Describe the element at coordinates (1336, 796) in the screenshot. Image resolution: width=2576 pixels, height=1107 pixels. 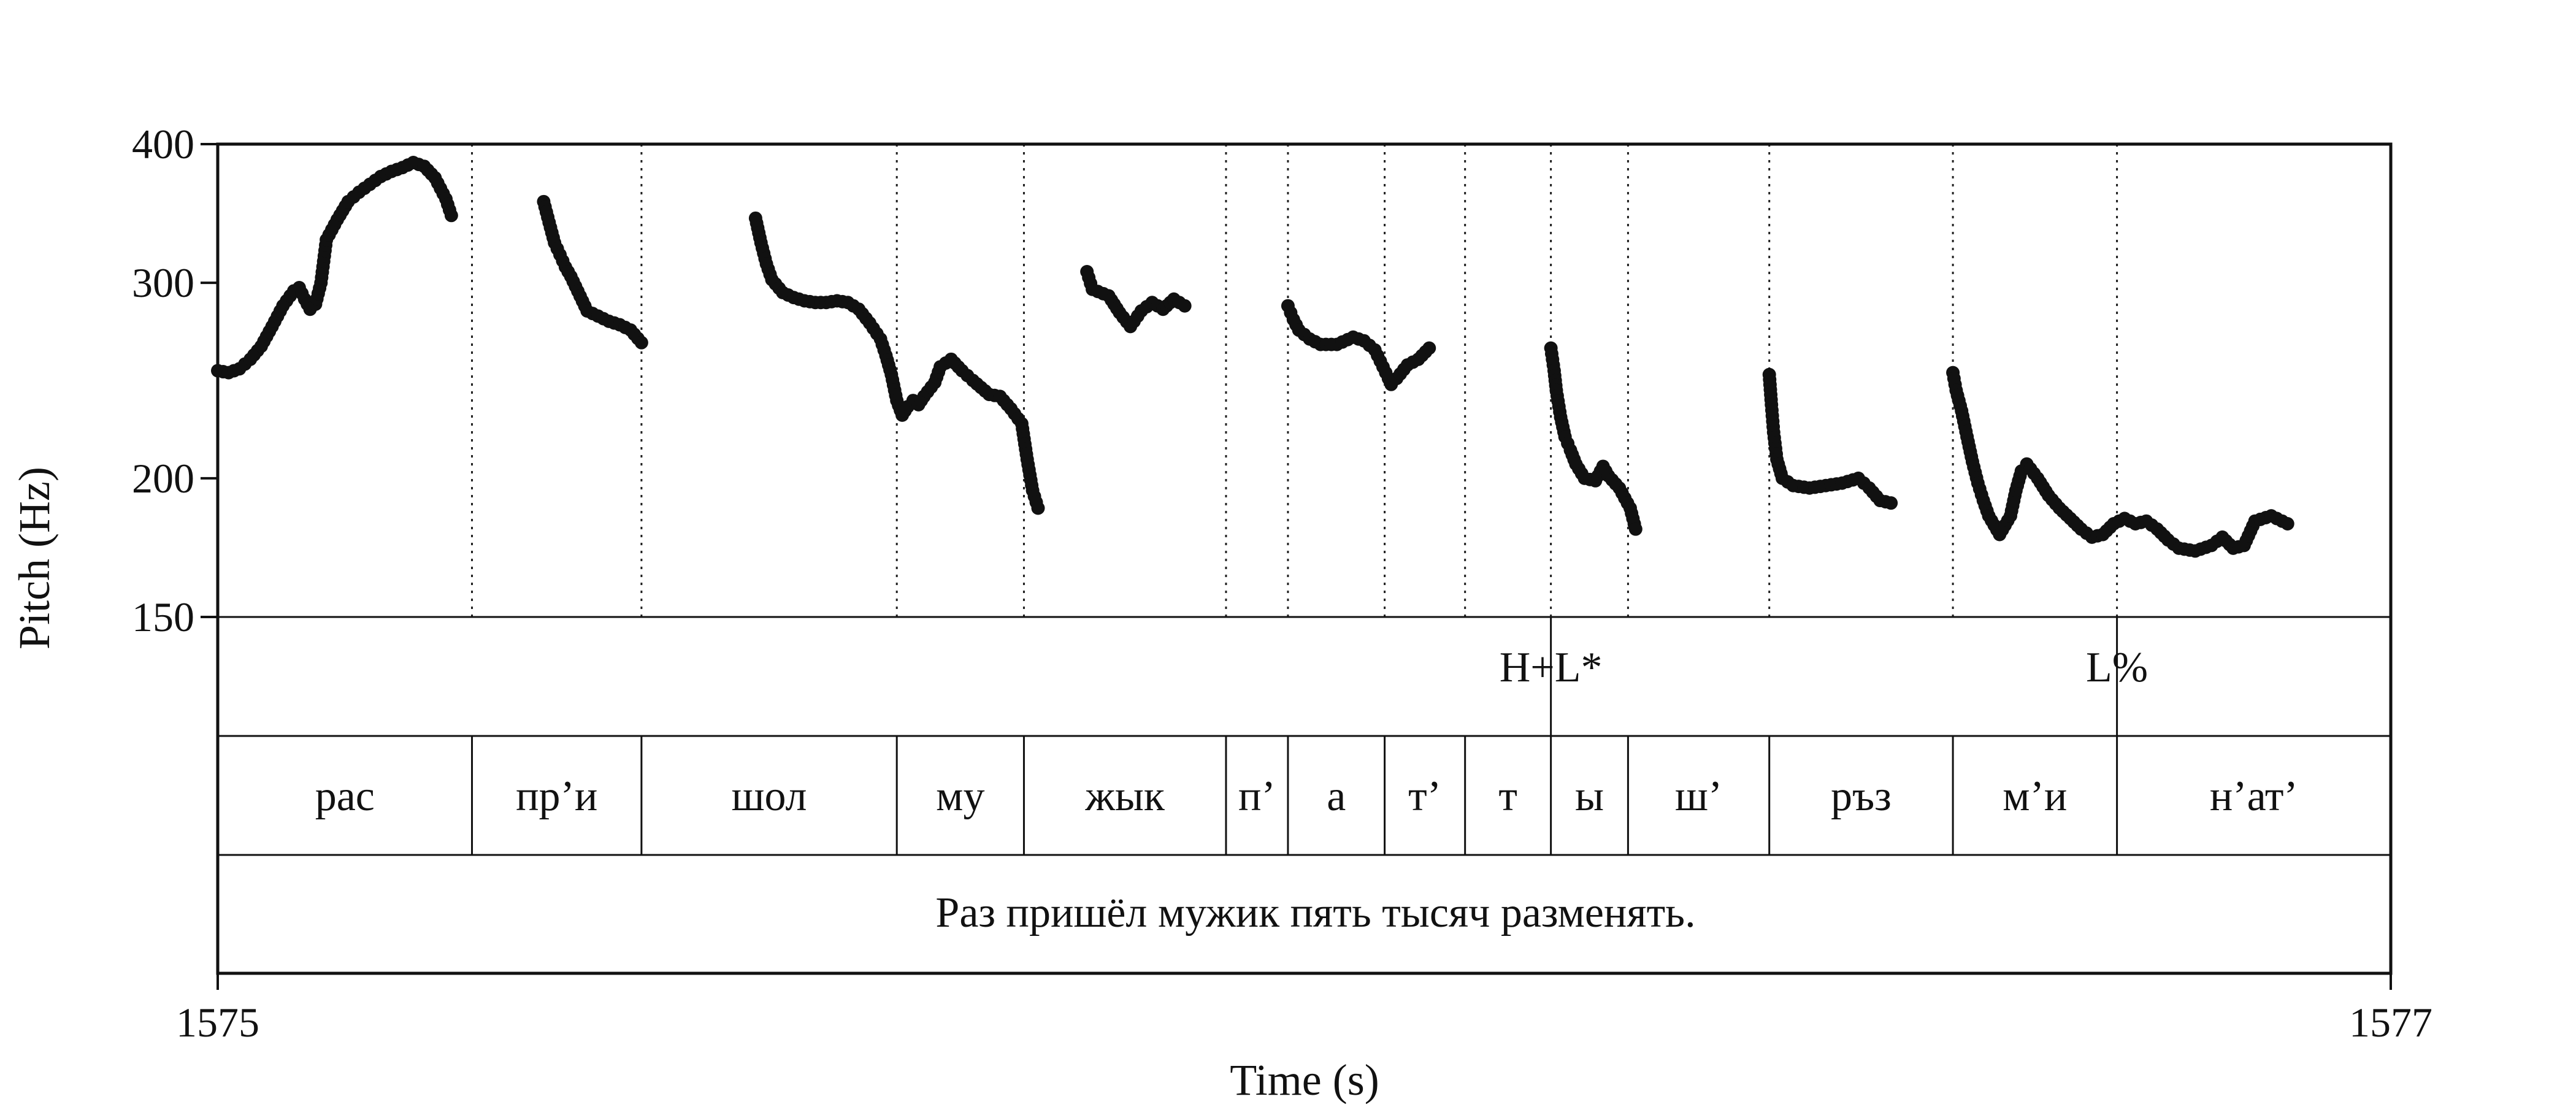
I see `syllable-label: а` at that location.